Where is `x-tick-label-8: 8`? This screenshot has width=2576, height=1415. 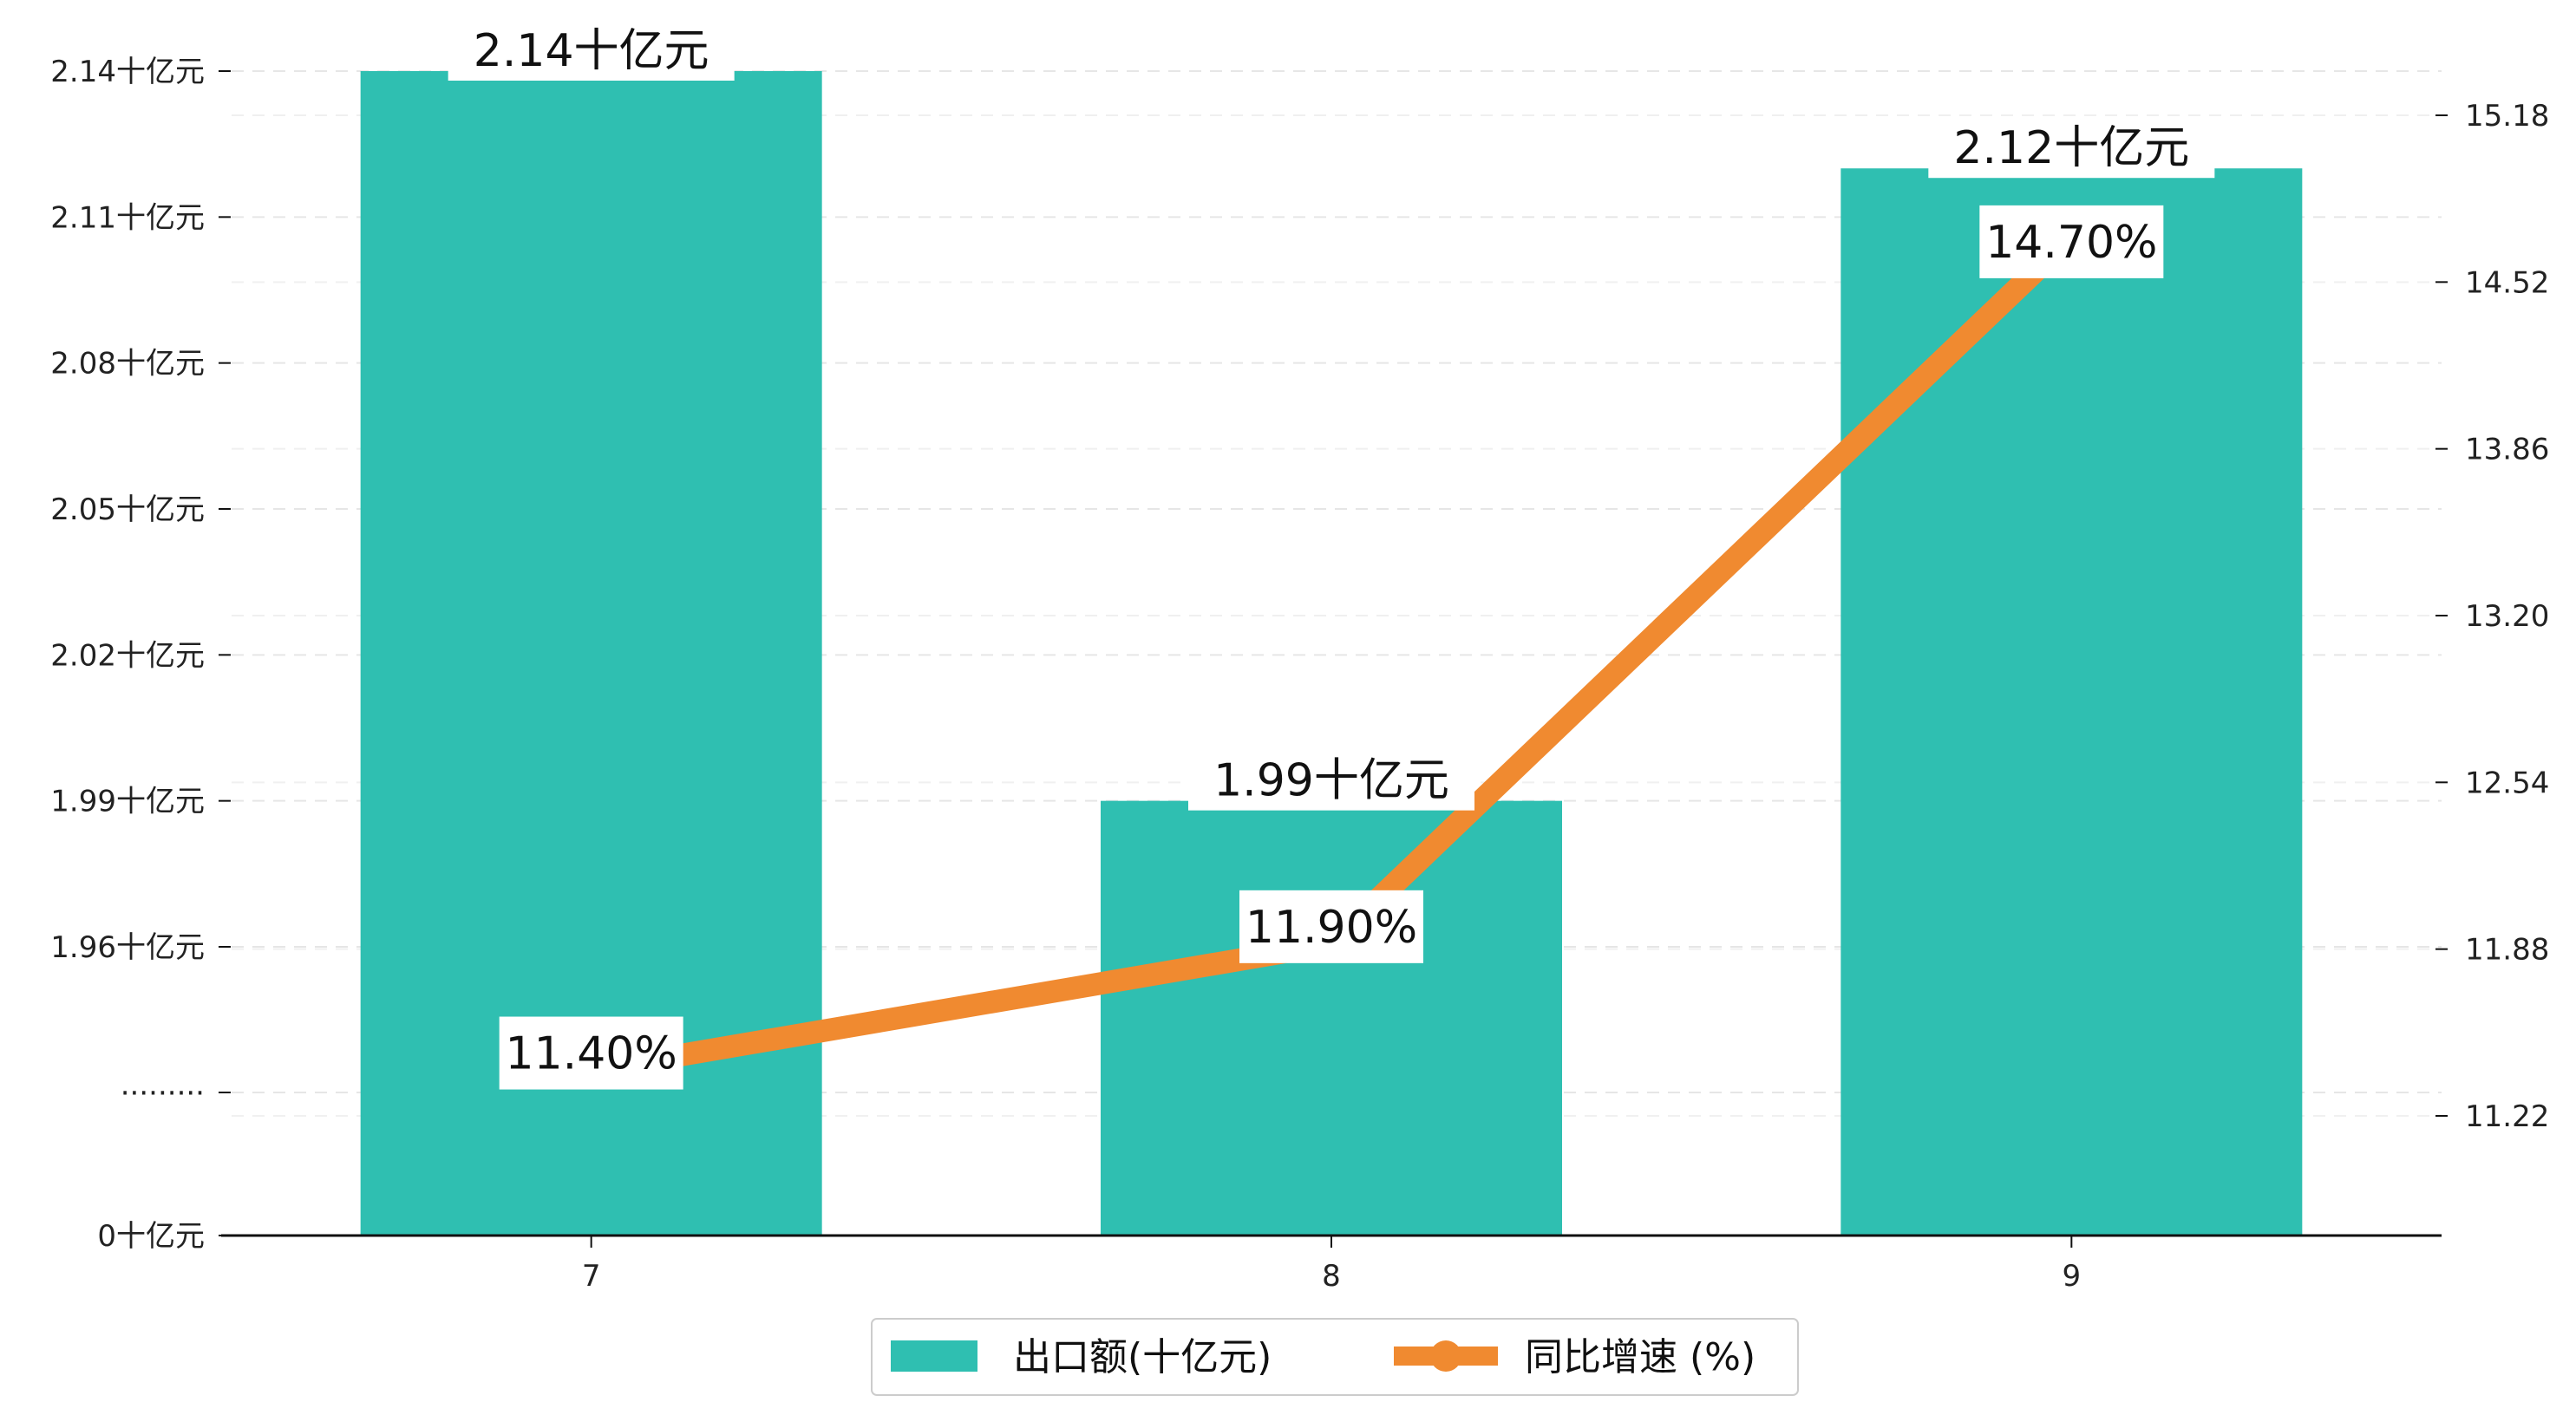
x-tick-label-8: 8 is located at coordinates (1331, 1276).